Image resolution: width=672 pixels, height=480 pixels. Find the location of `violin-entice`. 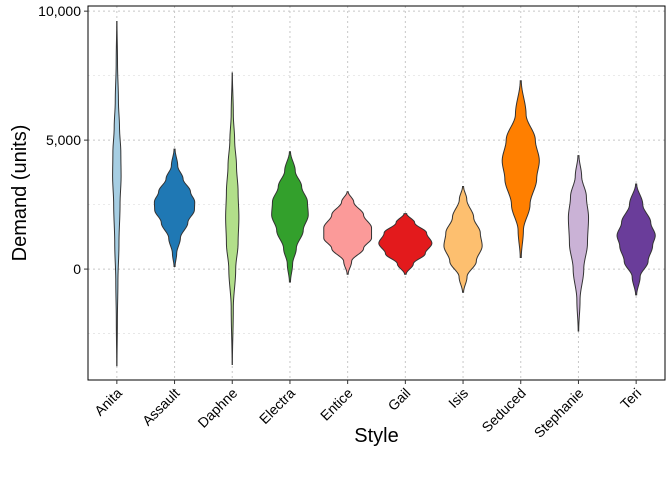

violin-entice is located at coordinates (348, 233).